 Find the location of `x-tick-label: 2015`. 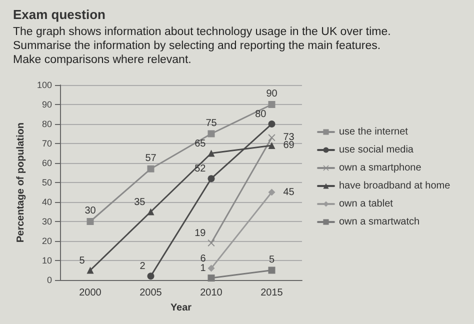

x-tick-label: 2015 is located at coordinates (272, 293).